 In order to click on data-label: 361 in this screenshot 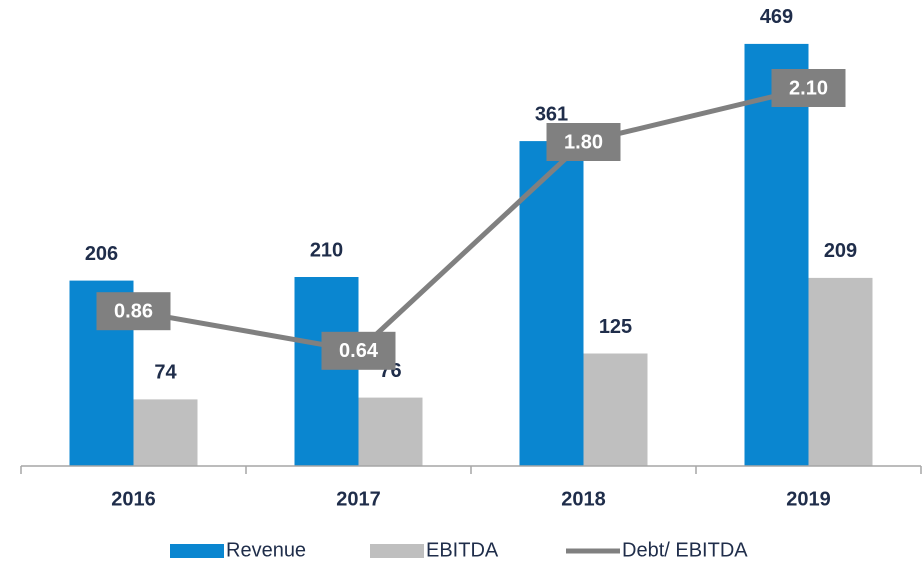, I will do `click(551, 114)`.